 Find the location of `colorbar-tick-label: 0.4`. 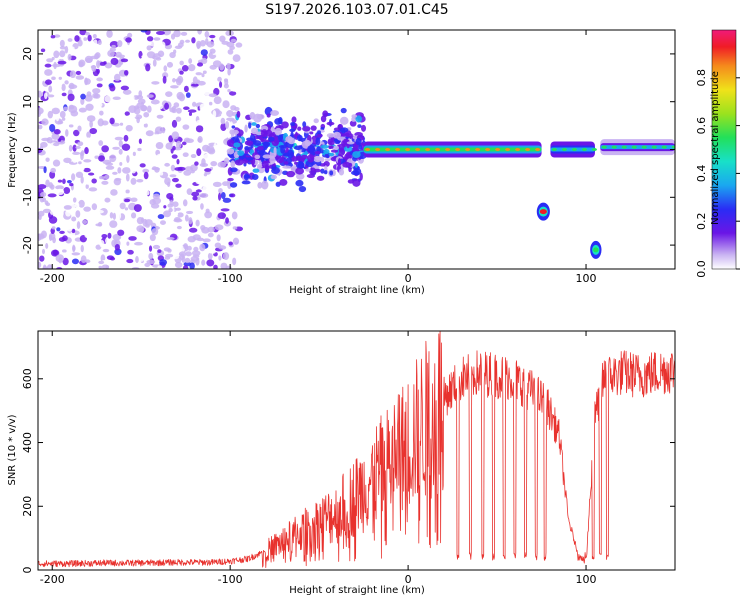

colorbar-tick-label: 0.4 is located at coordinates (701, 174).